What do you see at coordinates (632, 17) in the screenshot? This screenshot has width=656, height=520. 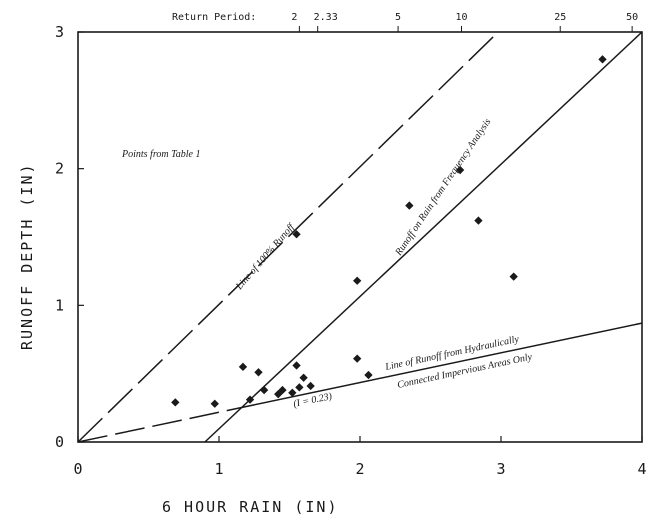 I see `return-period-tick-label: 50` at bounding box center [632, 17].